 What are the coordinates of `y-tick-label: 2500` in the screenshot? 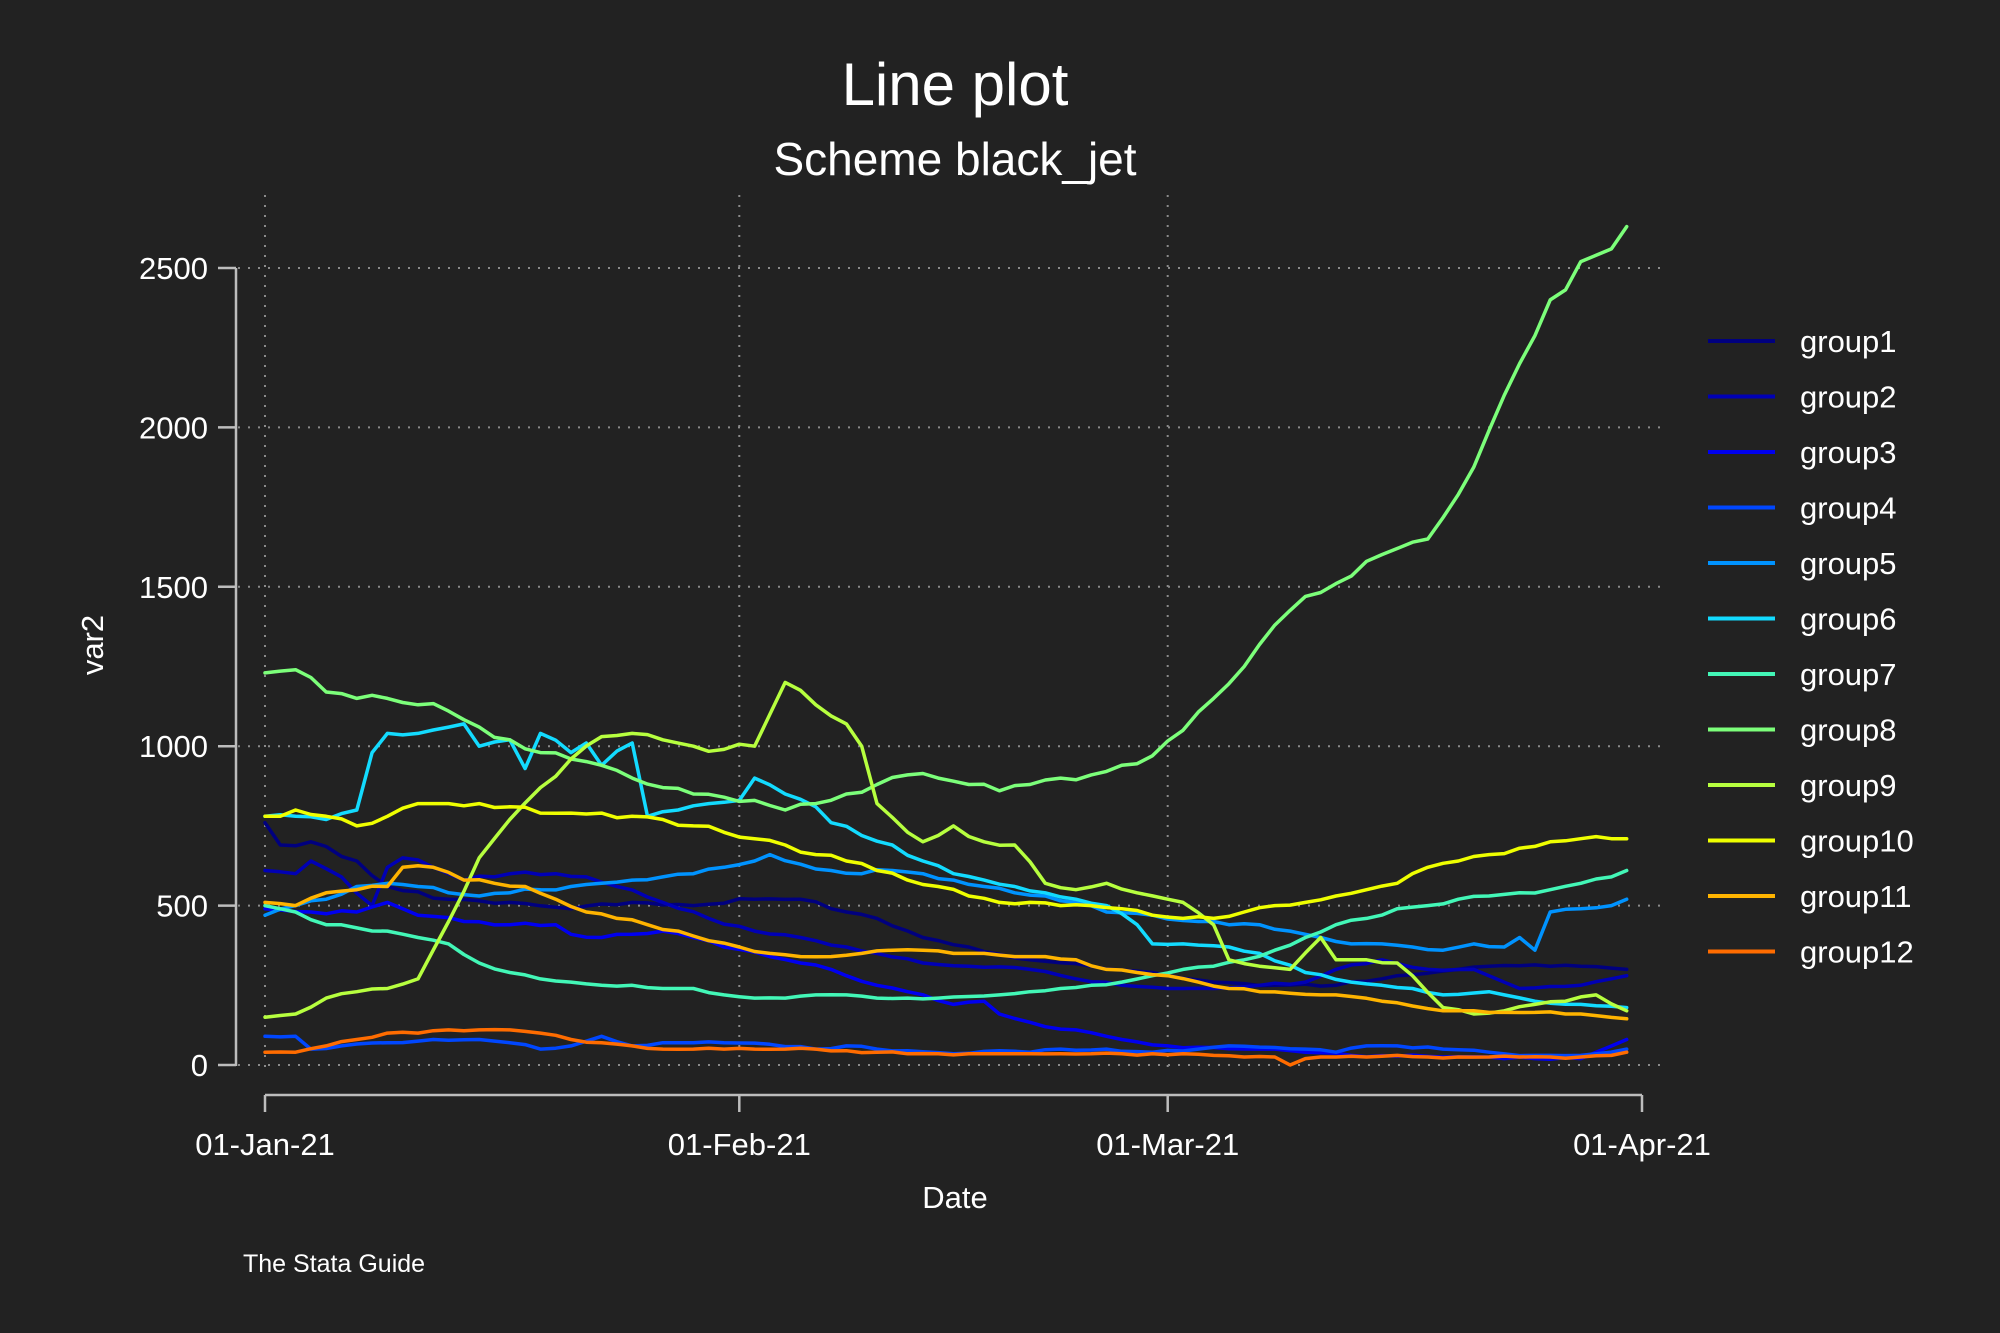 It's located at (173, 268).